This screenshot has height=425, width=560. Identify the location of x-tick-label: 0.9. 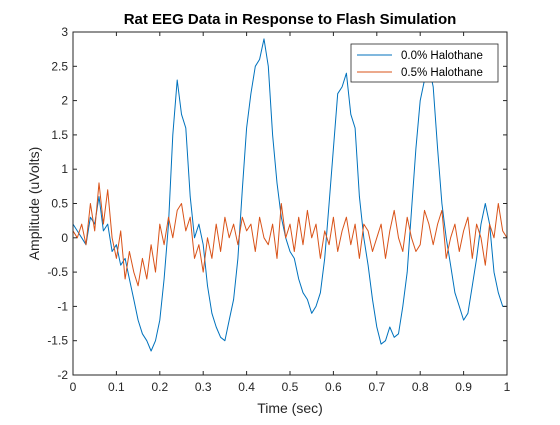
(463, 387).